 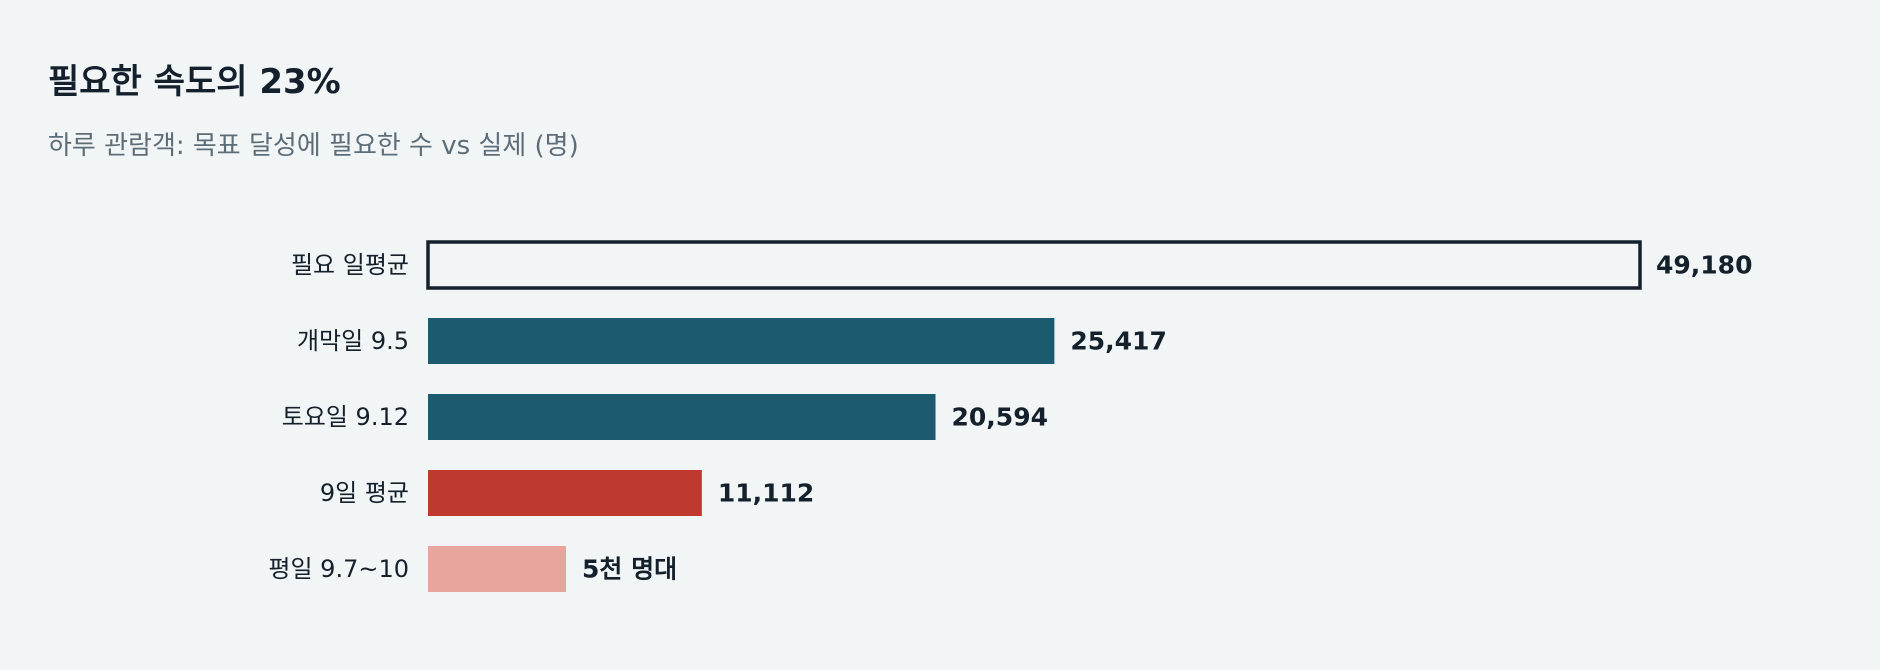 I want to click on value-label: 25,417, so click(x=1118, y=341).